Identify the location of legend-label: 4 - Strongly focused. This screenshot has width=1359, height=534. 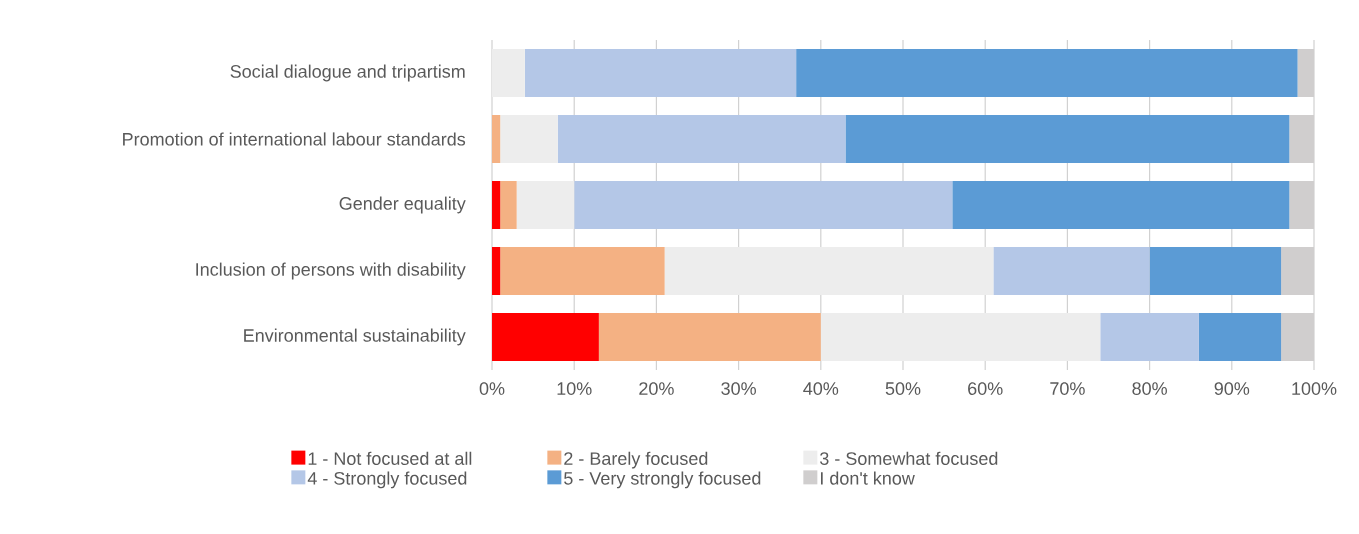
(387, 480).